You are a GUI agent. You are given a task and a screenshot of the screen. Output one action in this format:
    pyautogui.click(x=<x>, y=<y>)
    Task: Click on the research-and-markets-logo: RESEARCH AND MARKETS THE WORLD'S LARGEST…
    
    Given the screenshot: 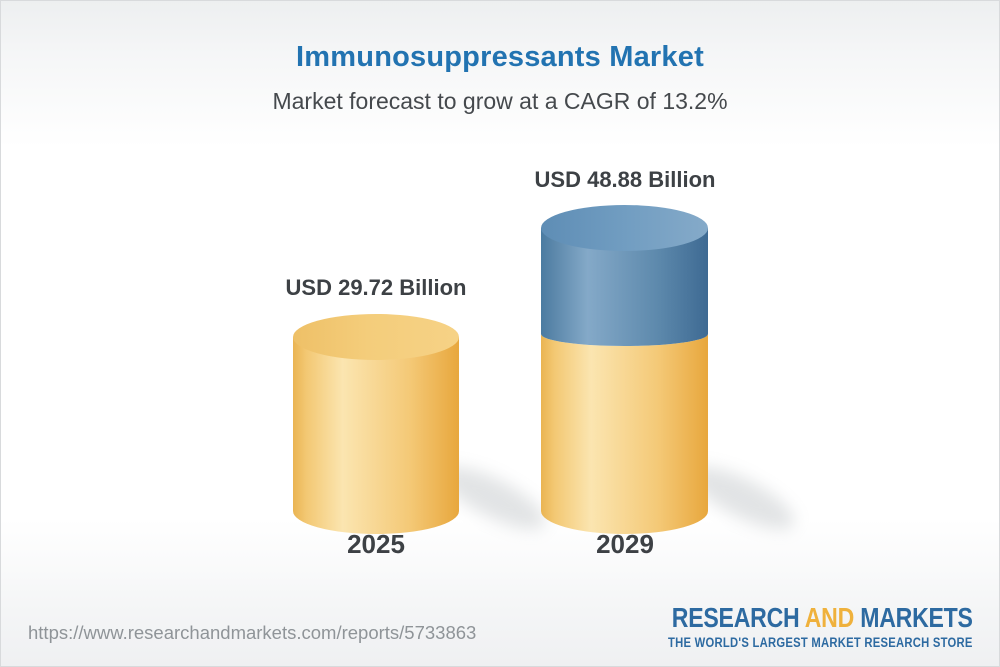 What is the action you would take?
    pyautogui.click(x=821, y=626)
    